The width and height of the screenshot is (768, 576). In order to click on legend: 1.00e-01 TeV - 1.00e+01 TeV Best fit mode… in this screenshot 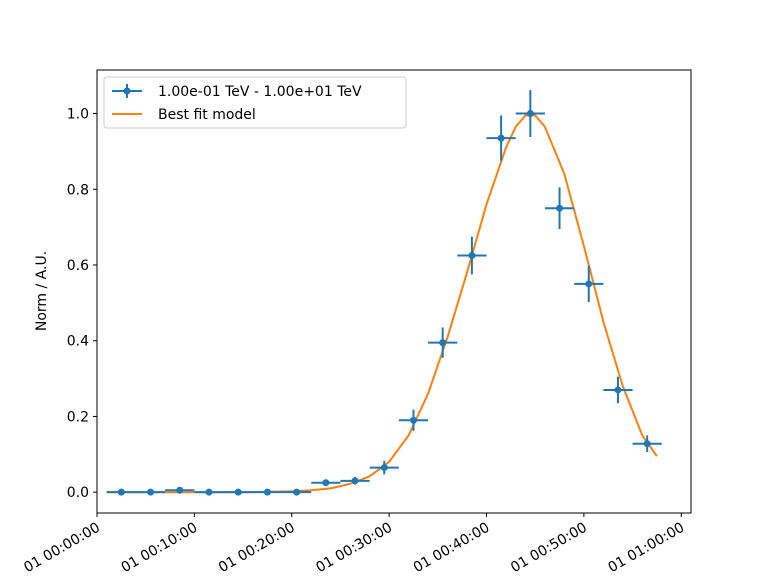, I will do `click(255, 102)`.